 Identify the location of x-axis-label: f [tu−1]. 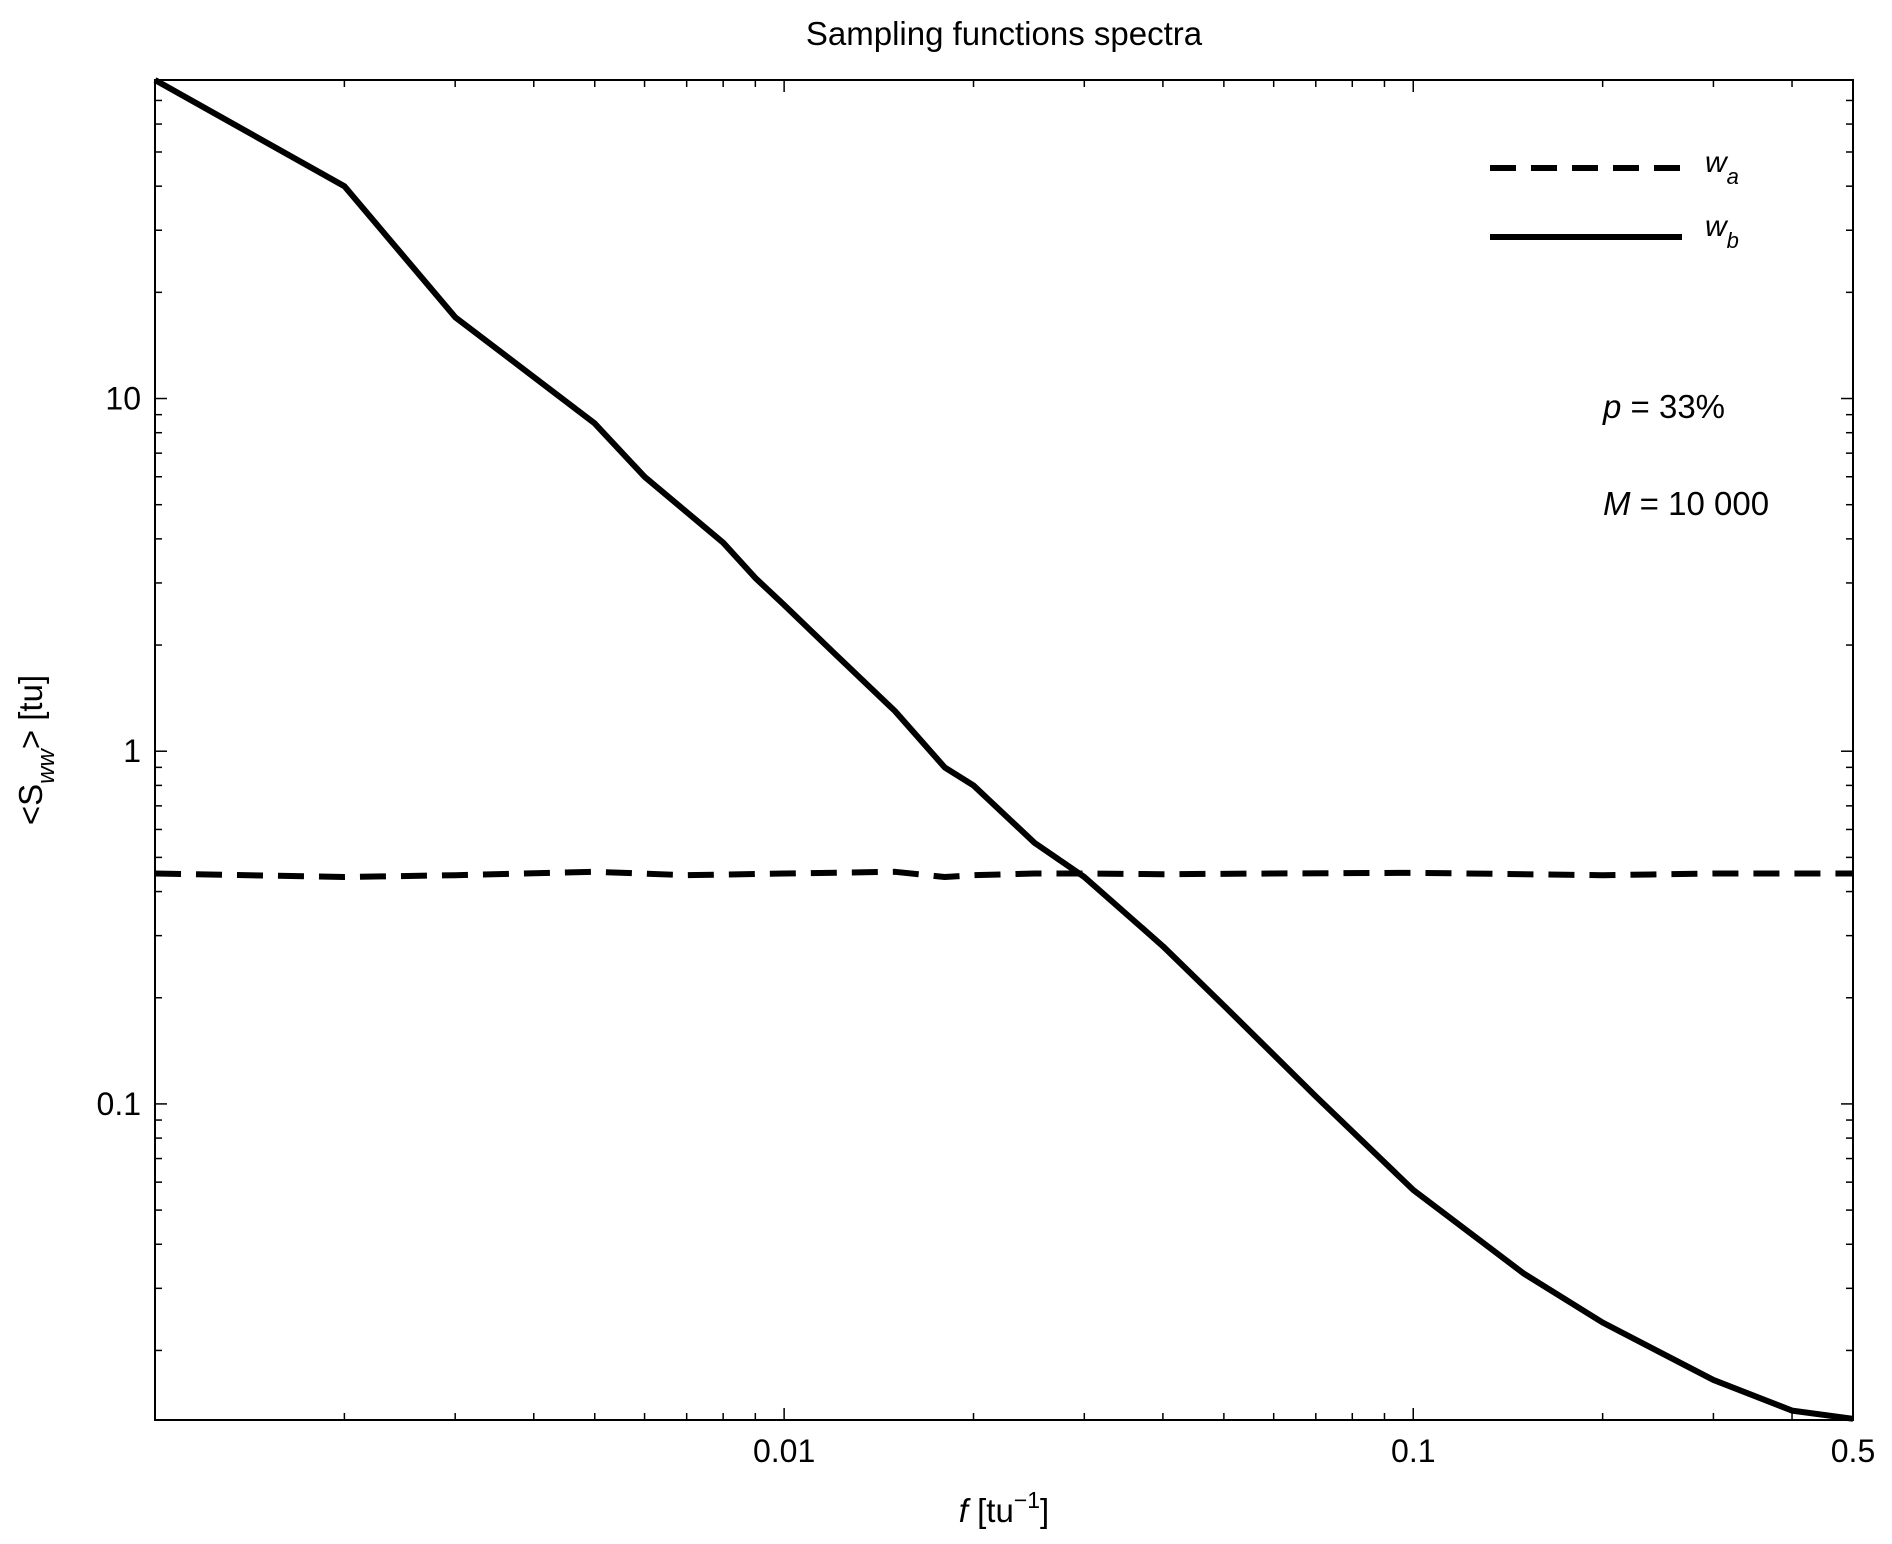
(1004, 1508).